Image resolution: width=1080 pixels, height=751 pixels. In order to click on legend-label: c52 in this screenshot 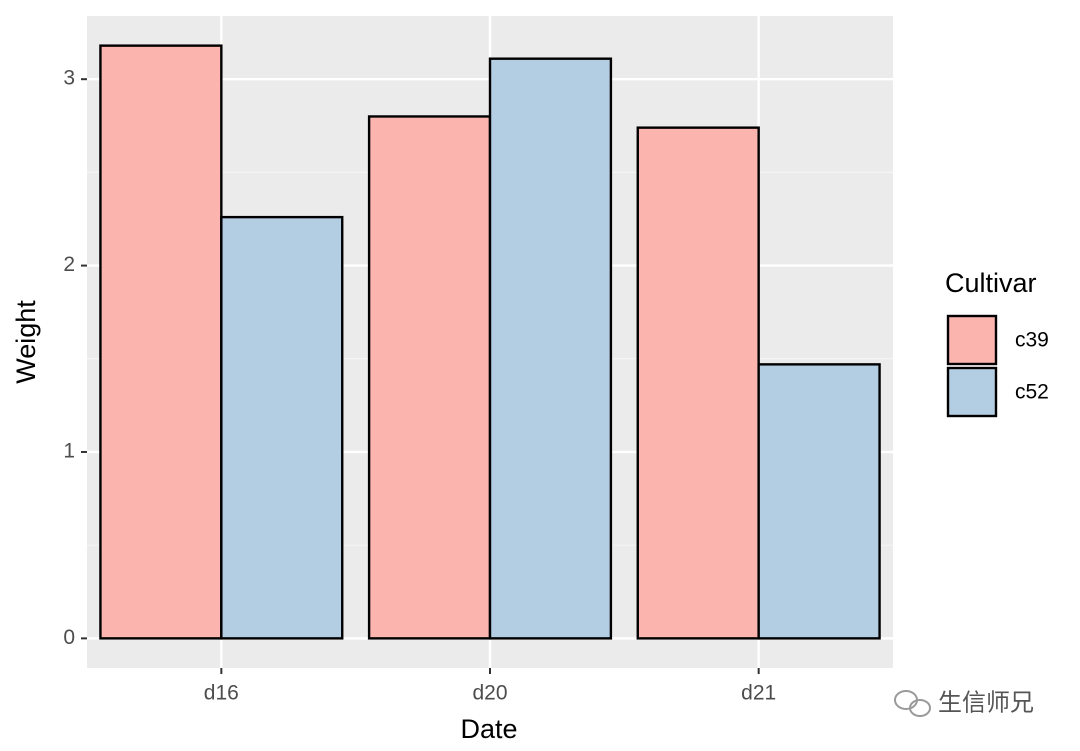, I will do `click(1032, 392)`.